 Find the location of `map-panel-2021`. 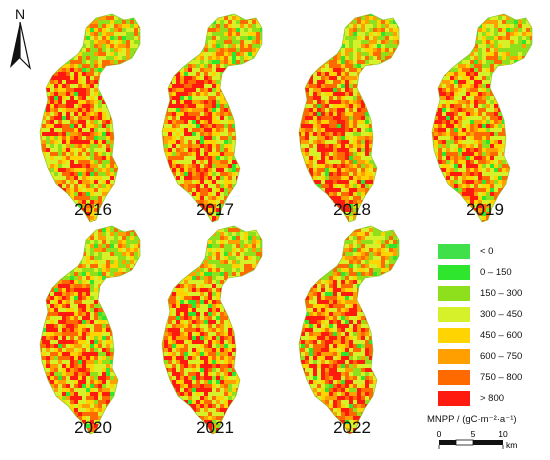

map-panel-2021 is located at coordinates (215, 335).